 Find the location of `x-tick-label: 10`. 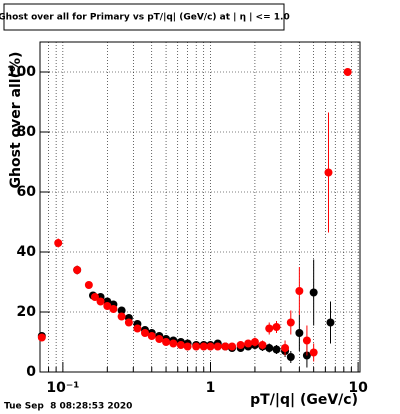

x-tick-label: 10 is located at coordinates (358, 388).